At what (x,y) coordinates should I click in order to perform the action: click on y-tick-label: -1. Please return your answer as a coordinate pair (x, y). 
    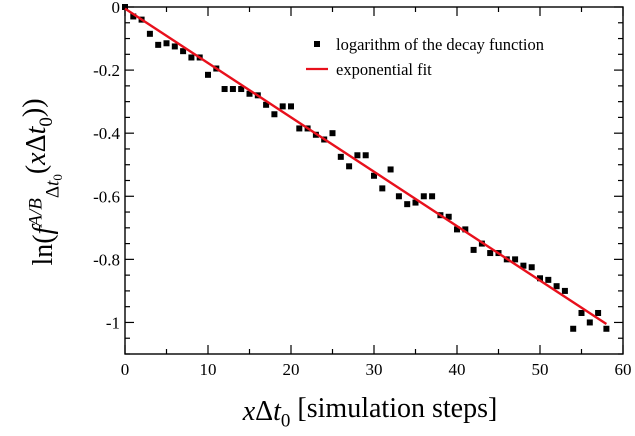
    Looking at the image, I should click on (113, 322).